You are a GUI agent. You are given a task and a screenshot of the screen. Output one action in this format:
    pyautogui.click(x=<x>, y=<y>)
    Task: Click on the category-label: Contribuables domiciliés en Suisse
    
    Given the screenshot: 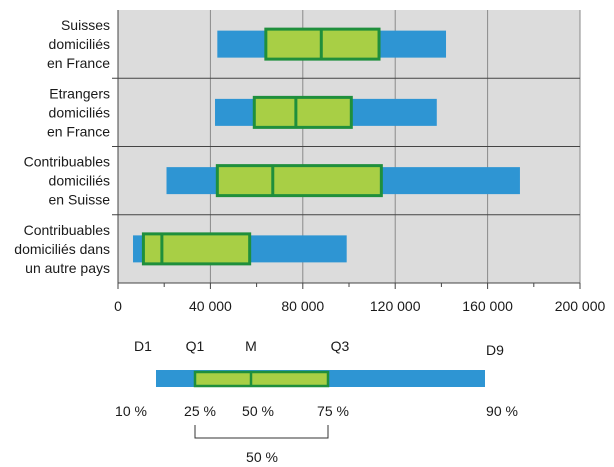 What is the action you would take?
    pyautogui.click(x=67, y=181)
    